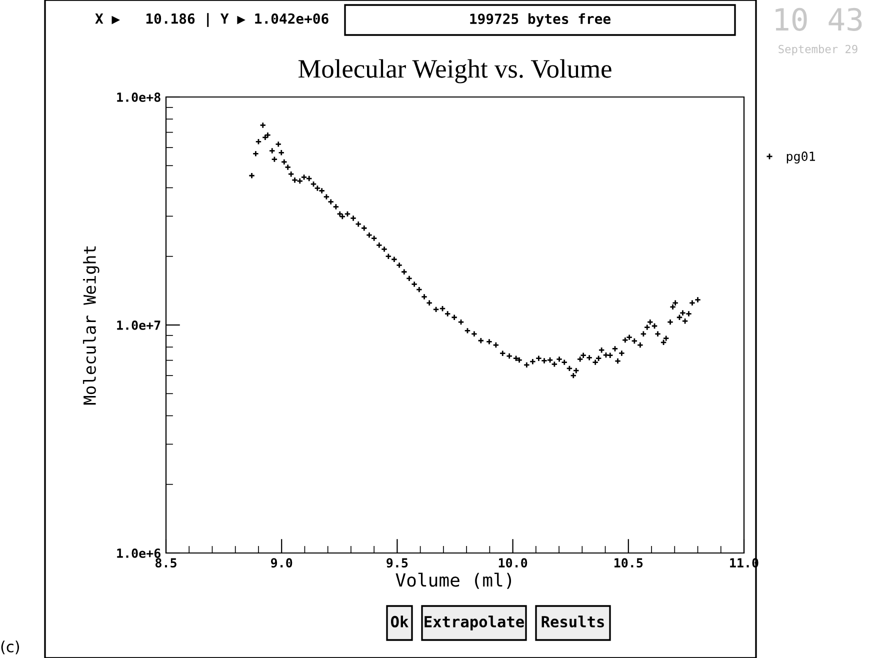 Image resolution: width=893 pixels, height=658 pixels. Describe the element at coordinates (454, 580) in the screenshot. I see `x-axis-title: Volume (ml)` at that location.